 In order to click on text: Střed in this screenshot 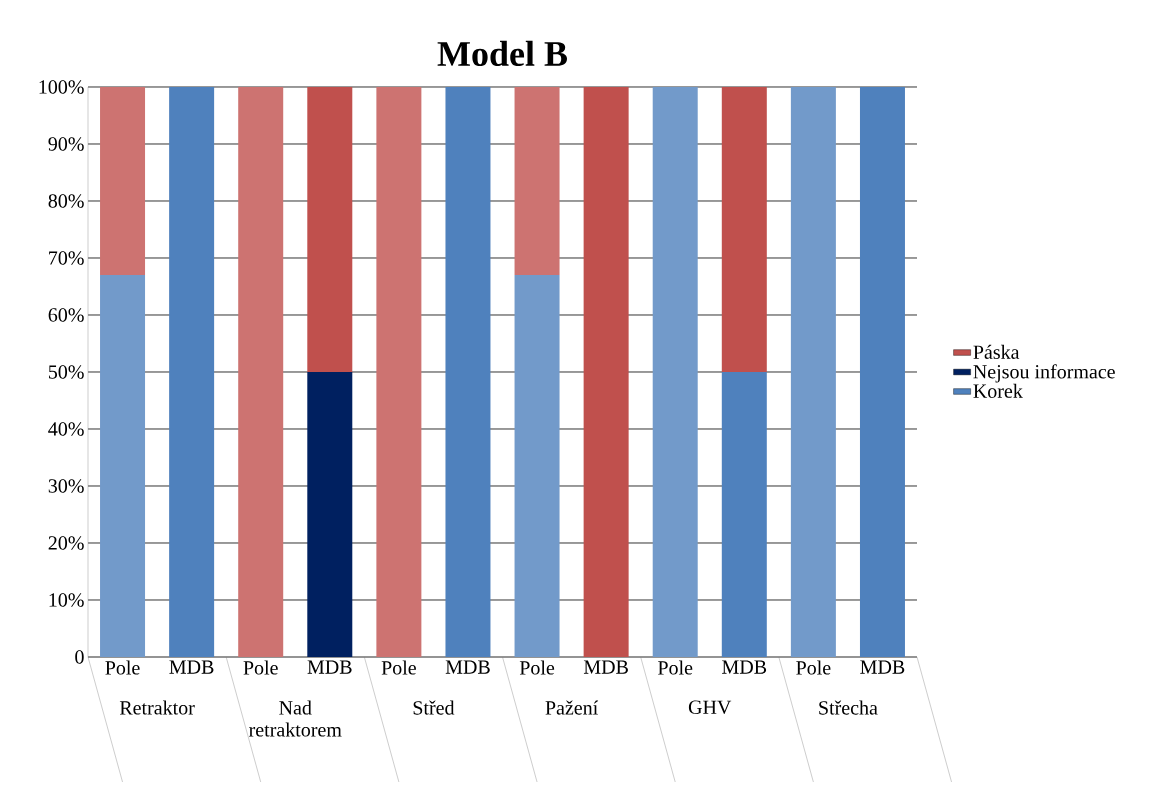, I will do `click(434, 707)`.